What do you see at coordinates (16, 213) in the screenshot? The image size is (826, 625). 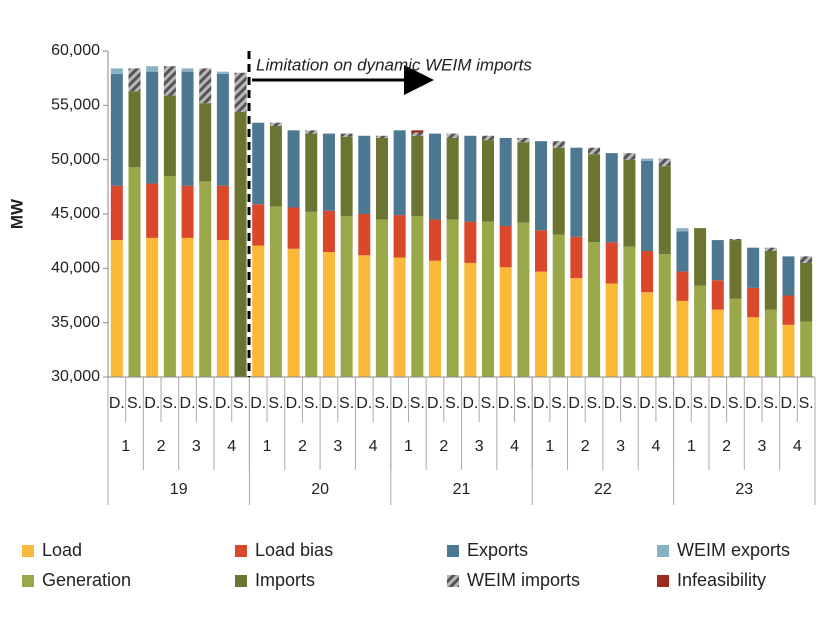 I see `y-axis-label: MW` at bounding box center [16, 213].